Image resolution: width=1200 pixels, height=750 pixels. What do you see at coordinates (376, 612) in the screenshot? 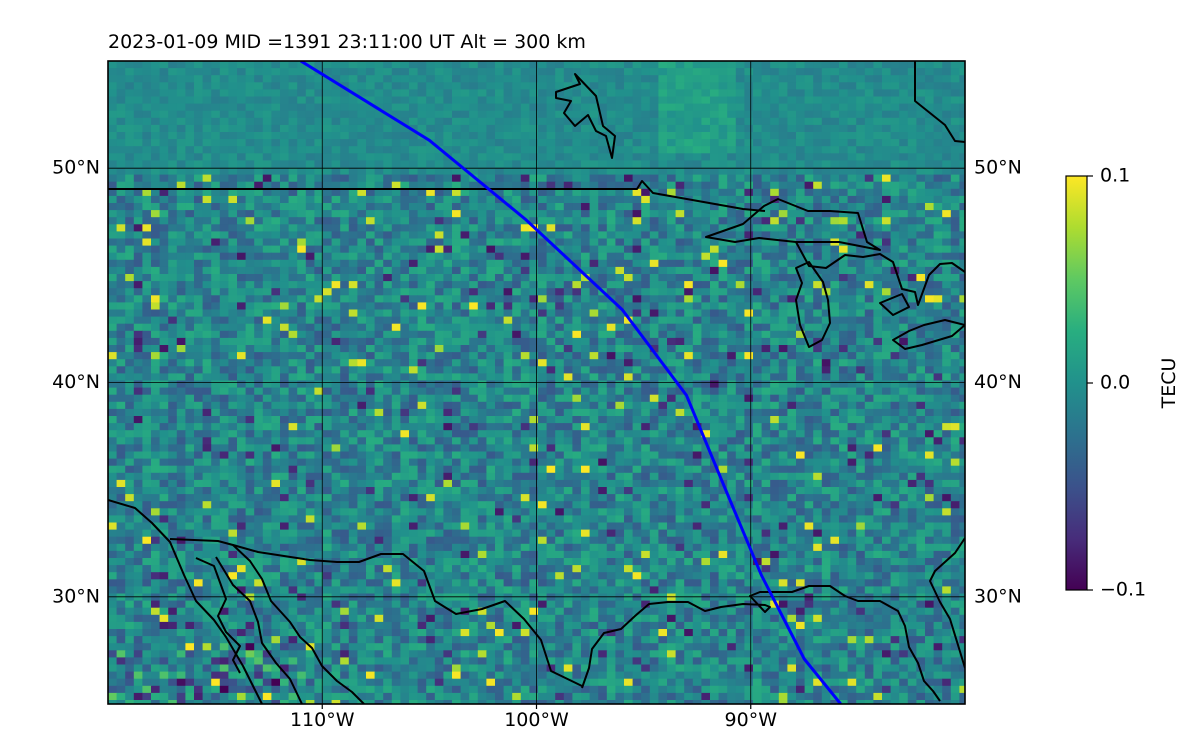
I see `us-mexico-border` at bounding box center [376, 612].